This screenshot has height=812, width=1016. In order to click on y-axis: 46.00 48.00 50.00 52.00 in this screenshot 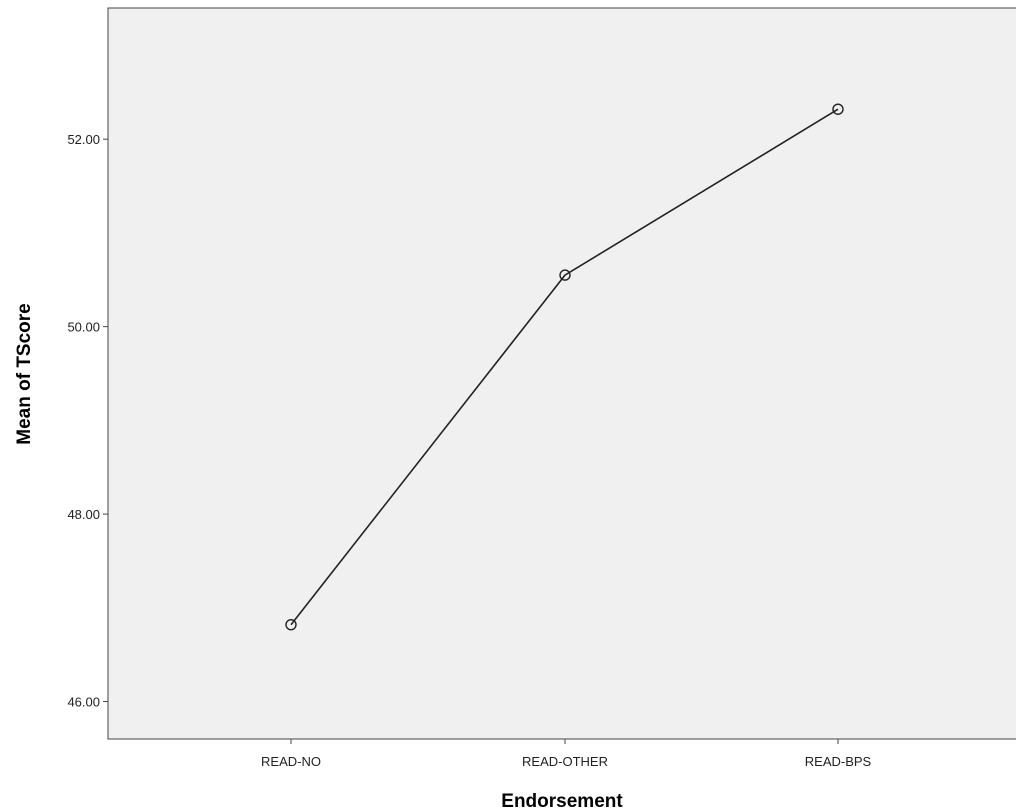, I will do `click(87, 421)`.